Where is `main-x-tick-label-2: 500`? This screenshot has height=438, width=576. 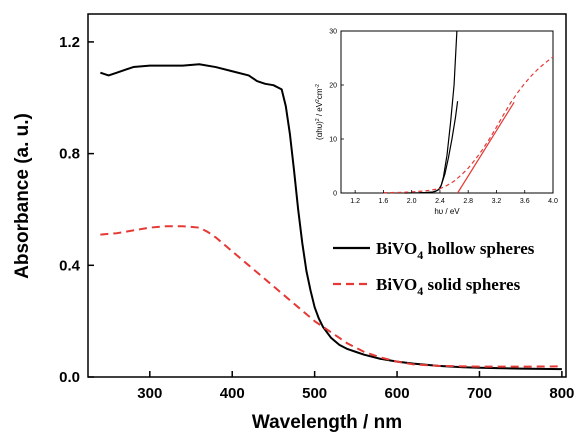 main-x-tick-label-2: 500 is located at coordinates (314, 393).